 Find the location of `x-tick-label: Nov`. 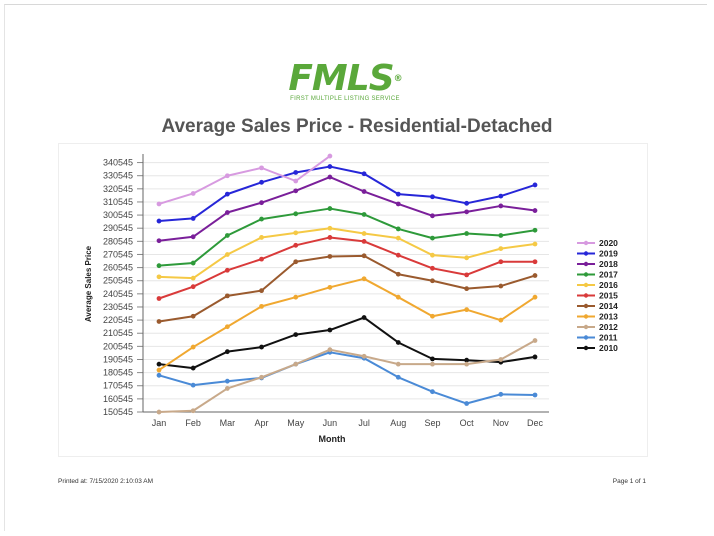

x-tick-label: Nov is located at coordinates (501, 423).